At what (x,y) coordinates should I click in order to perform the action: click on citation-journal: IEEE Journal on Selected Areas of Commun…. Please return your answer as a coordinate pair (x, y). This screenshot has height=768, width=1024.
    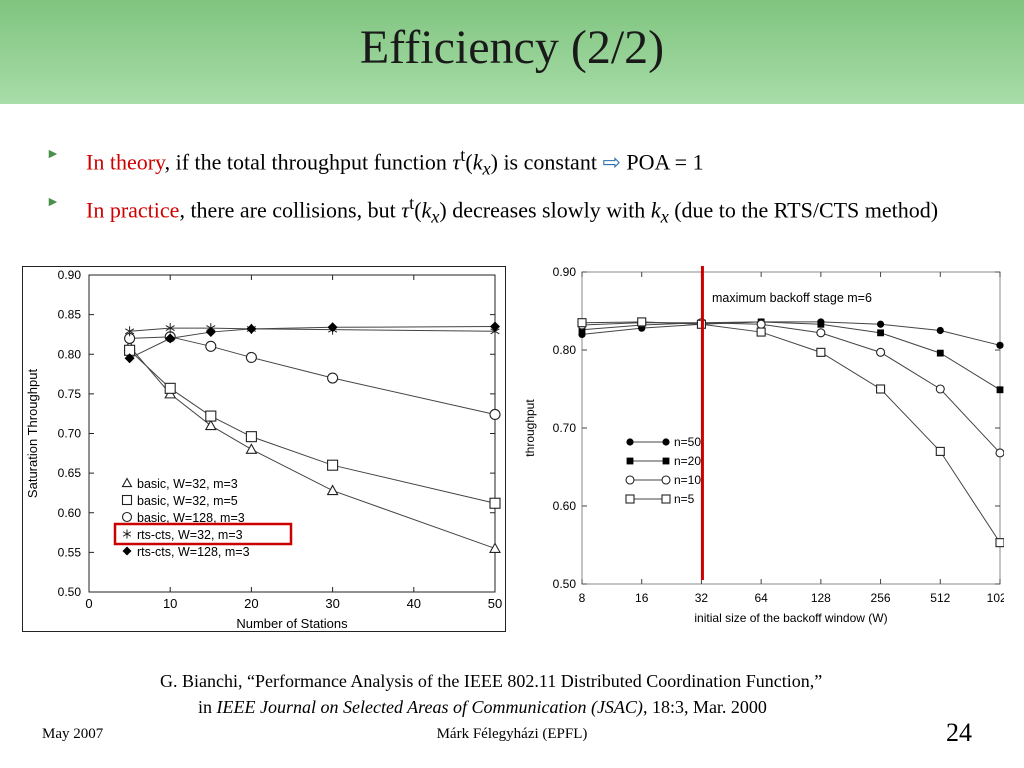
    Looking at the image, I should click on (429, 707).